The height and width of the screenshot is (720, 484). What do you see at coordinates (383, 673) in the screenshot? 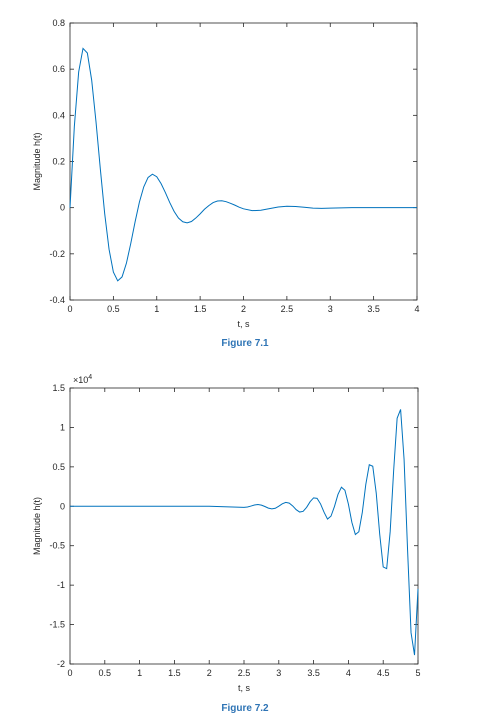
I see `x-tick-label: 4.5` at bounding box center [383, 673].